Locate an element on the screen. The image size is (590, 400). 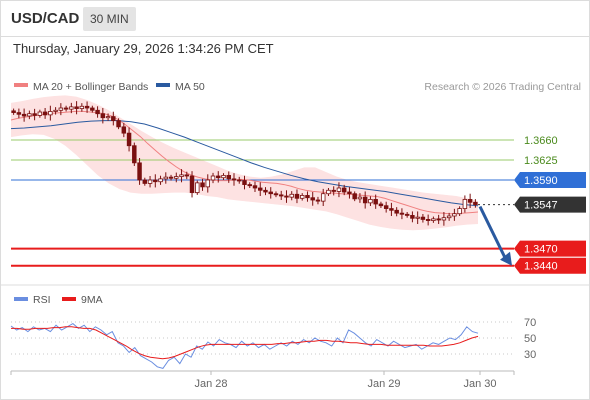
x-tick-label: Jan 29 is located at coordinates (383, 384).